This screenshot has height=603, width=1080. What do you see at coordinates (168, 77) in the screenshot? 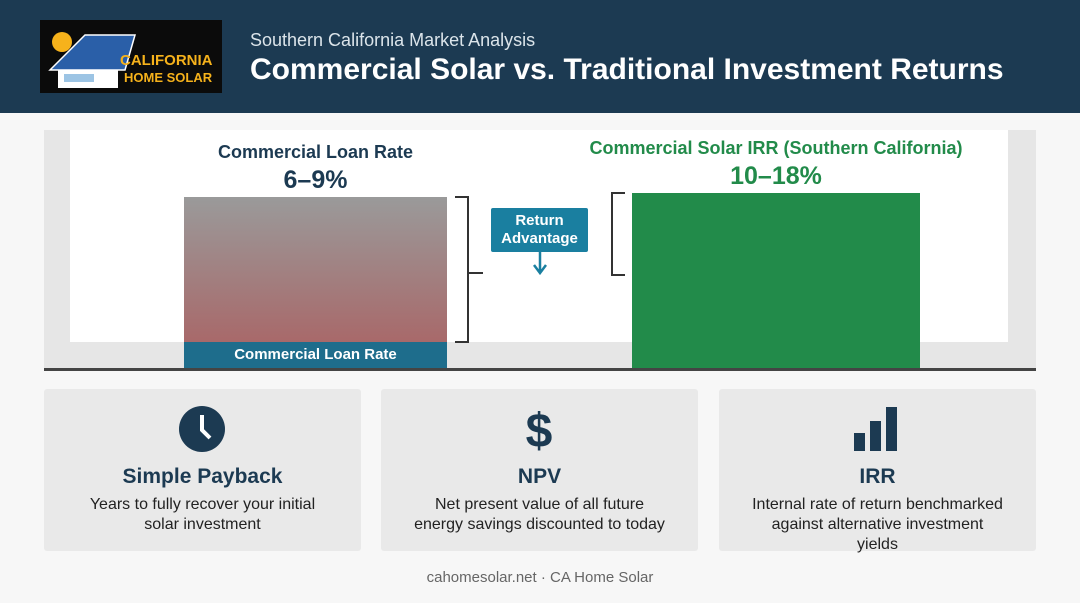
I see `logo-text: HOME SOLAR` at bounding box center [168, 77].